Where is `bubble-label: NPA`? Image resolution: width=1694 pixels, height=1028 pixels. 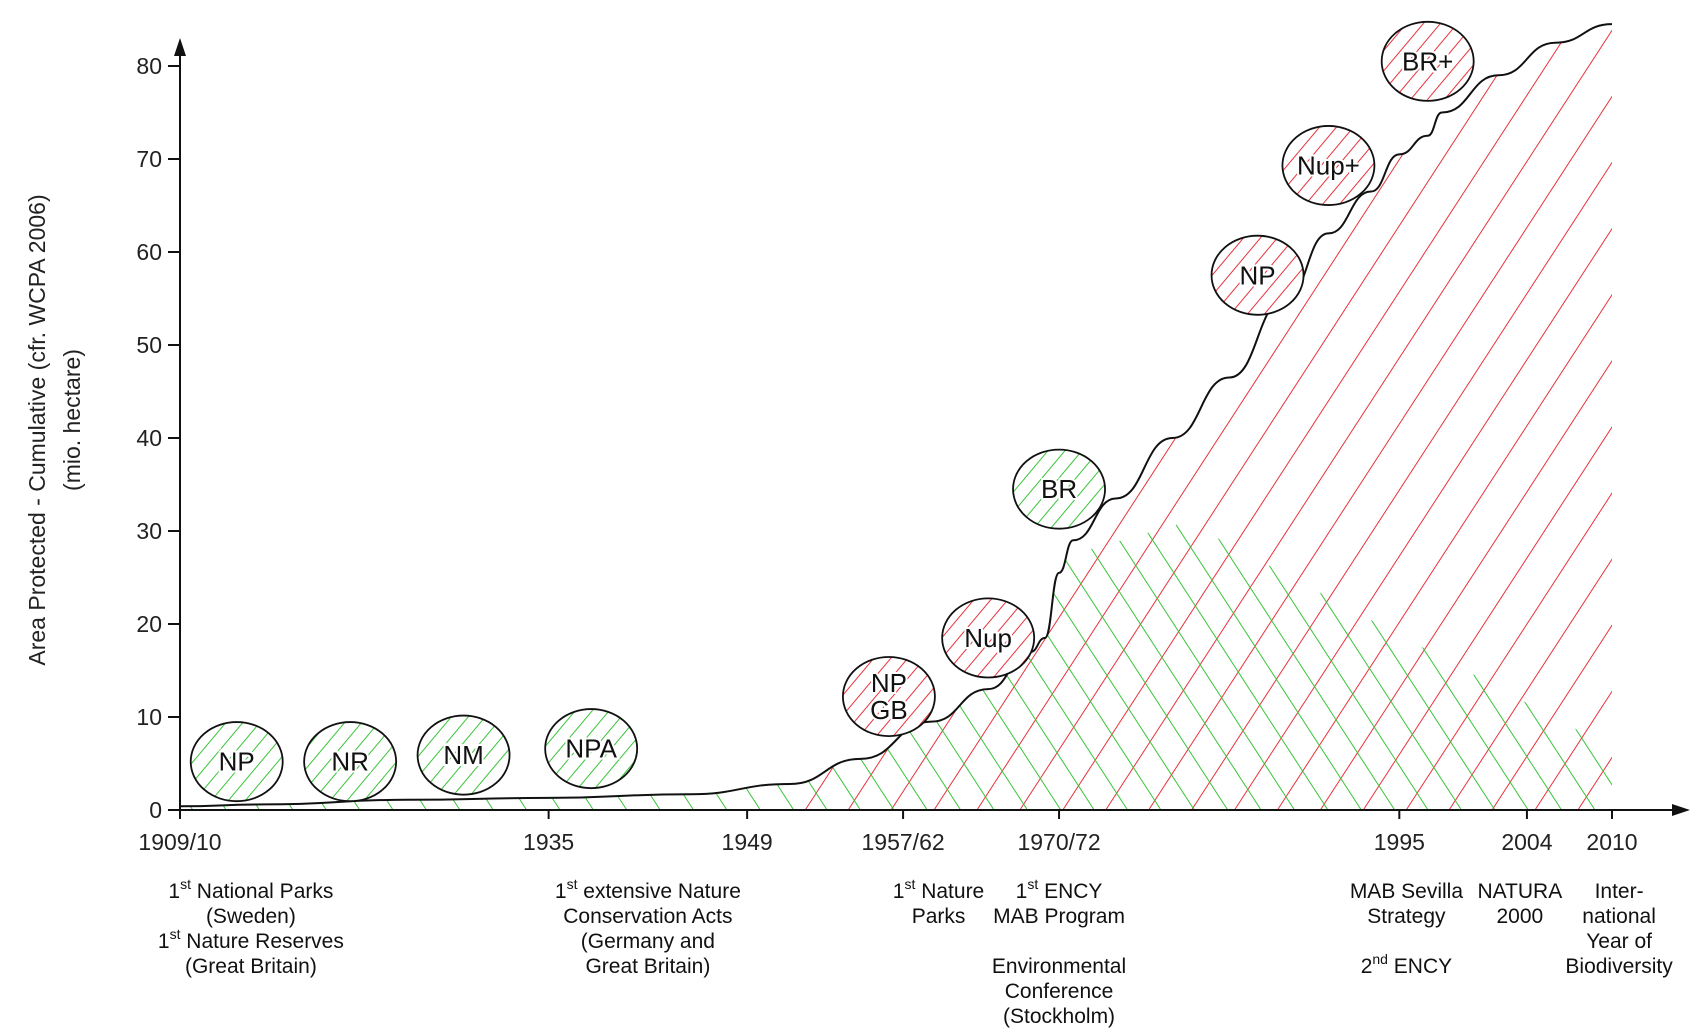
bubble-label: NPA is located at coordinates (591, 749).